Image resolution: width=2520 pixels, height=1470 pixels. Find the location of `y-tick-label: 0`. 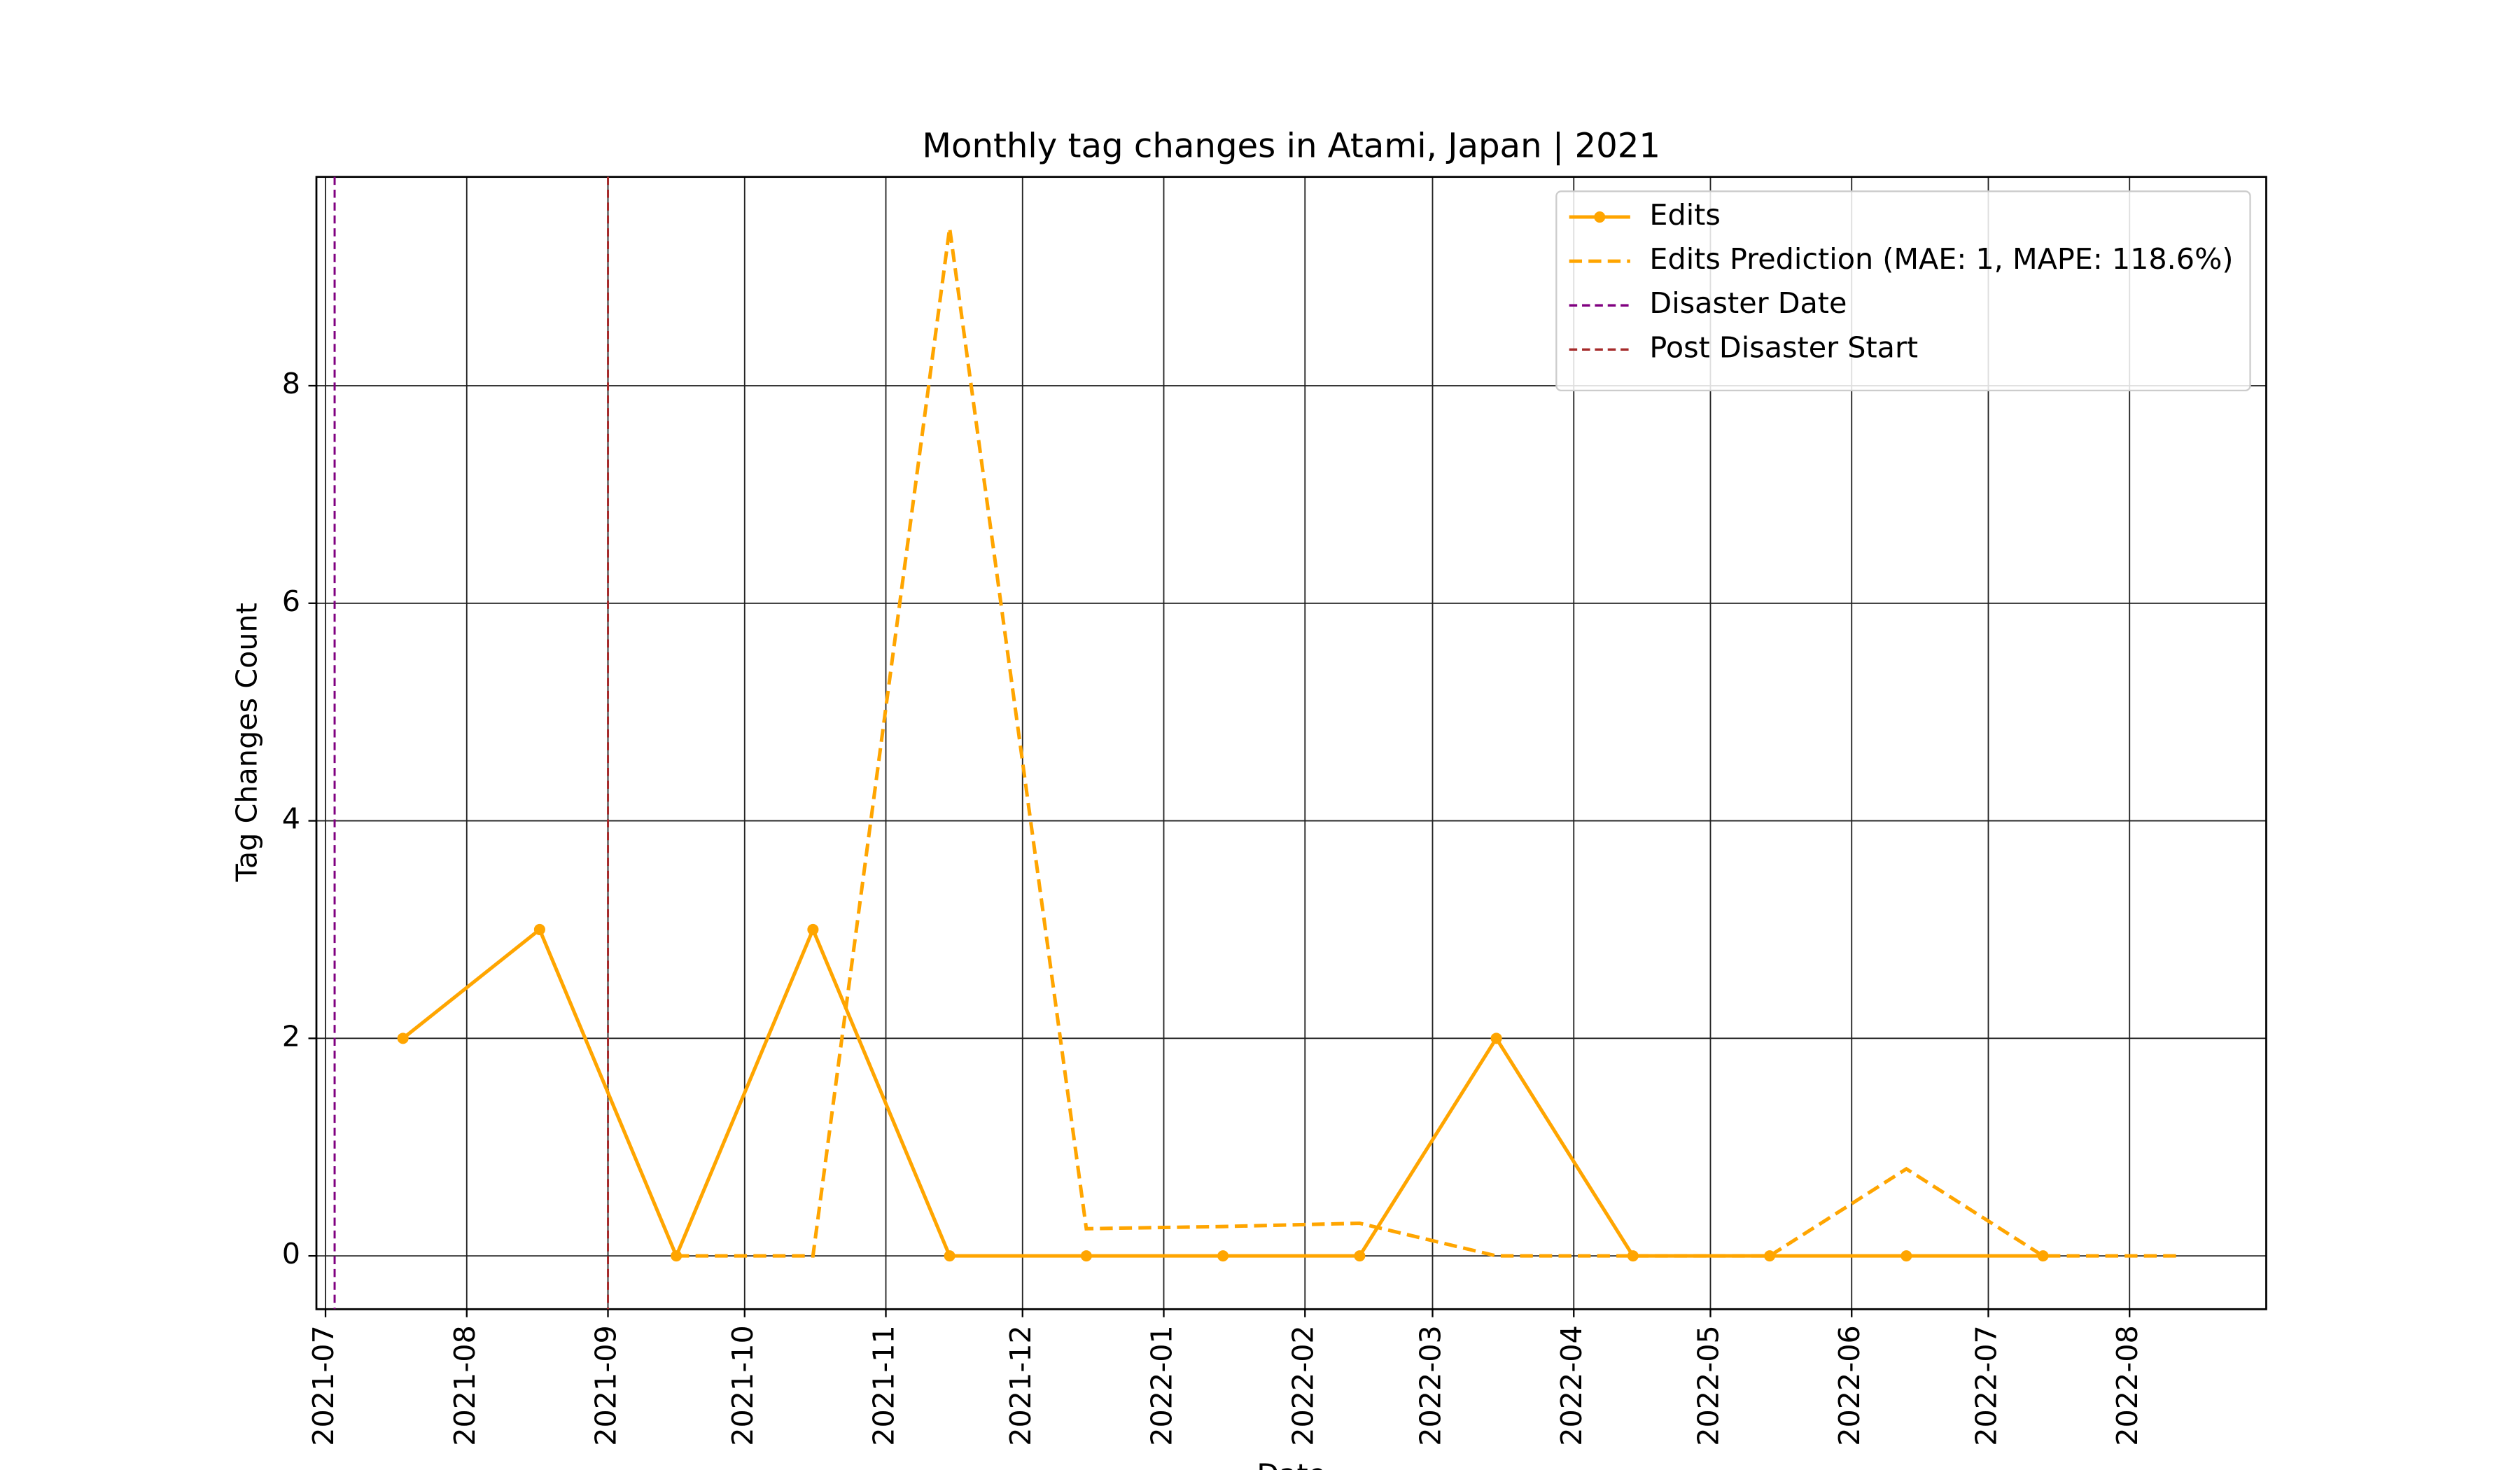

y-tick-label: 0 is located at coordinates (291, 1253).